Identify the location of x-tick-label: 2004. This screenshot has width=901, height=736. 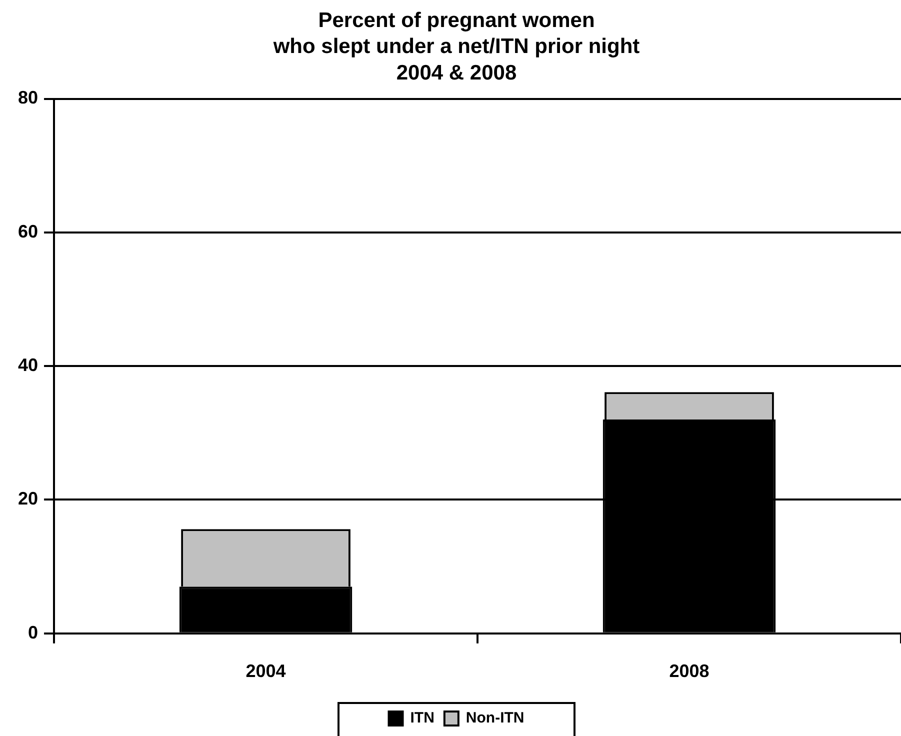
(266, 671).